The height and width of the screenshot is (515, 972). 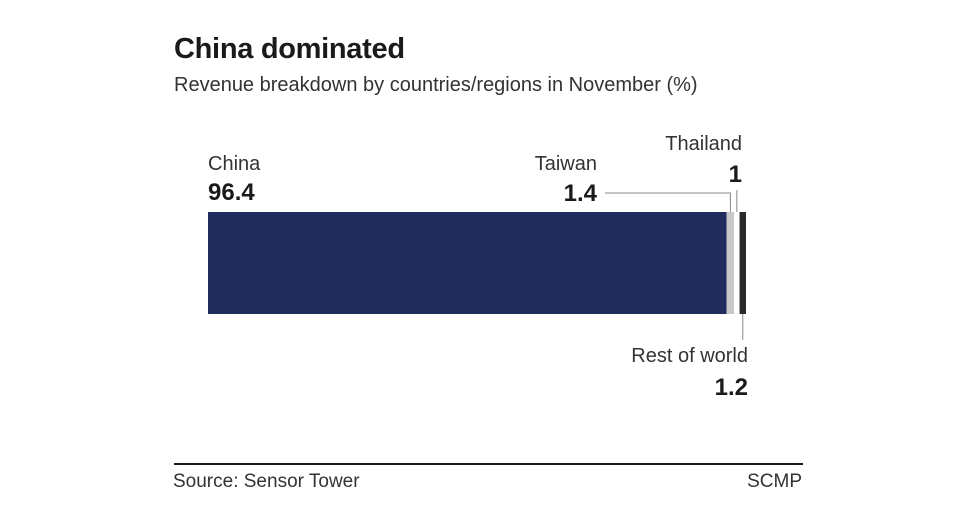 I want to click on segment-value-thailand: 1, so click(x=735, y=174).